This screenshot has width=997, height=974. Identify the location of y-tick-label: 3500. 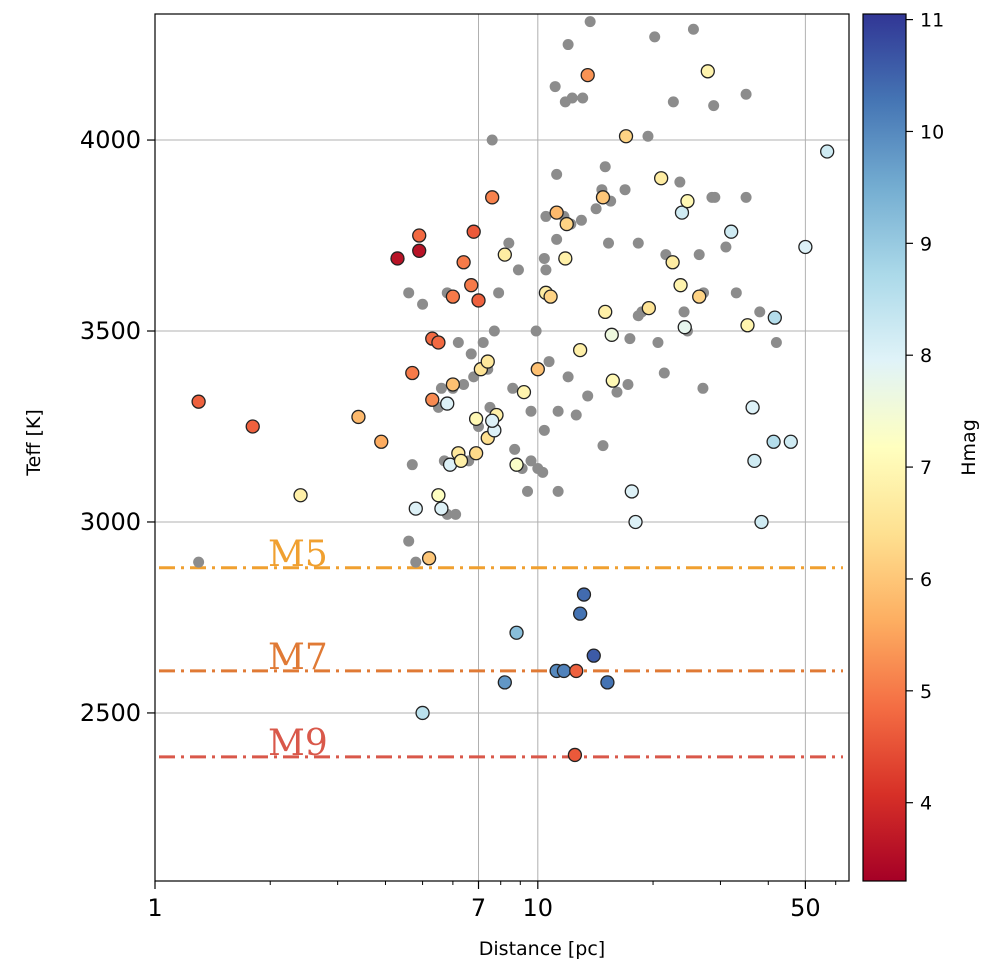
(110, 331).